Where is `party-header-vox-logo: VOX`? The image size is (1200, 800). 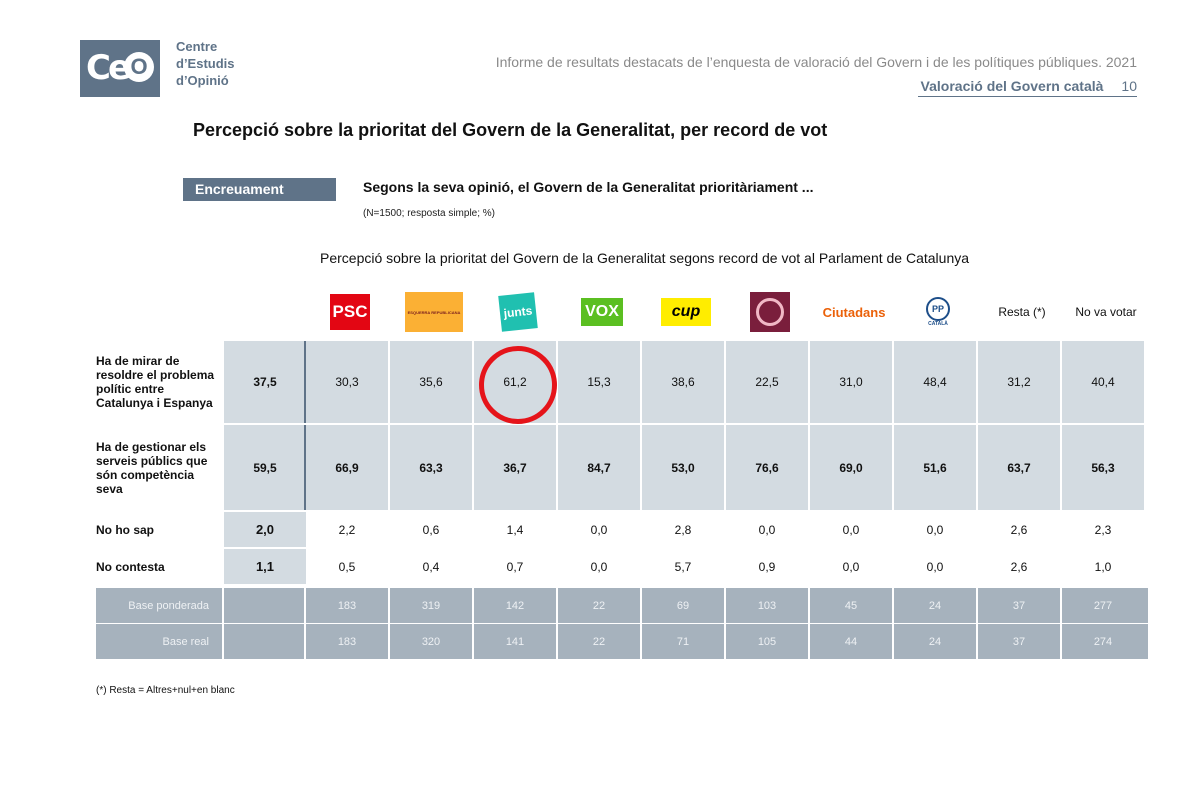 party-header-vox-logo: VOX is located at coordinates (602, 312).